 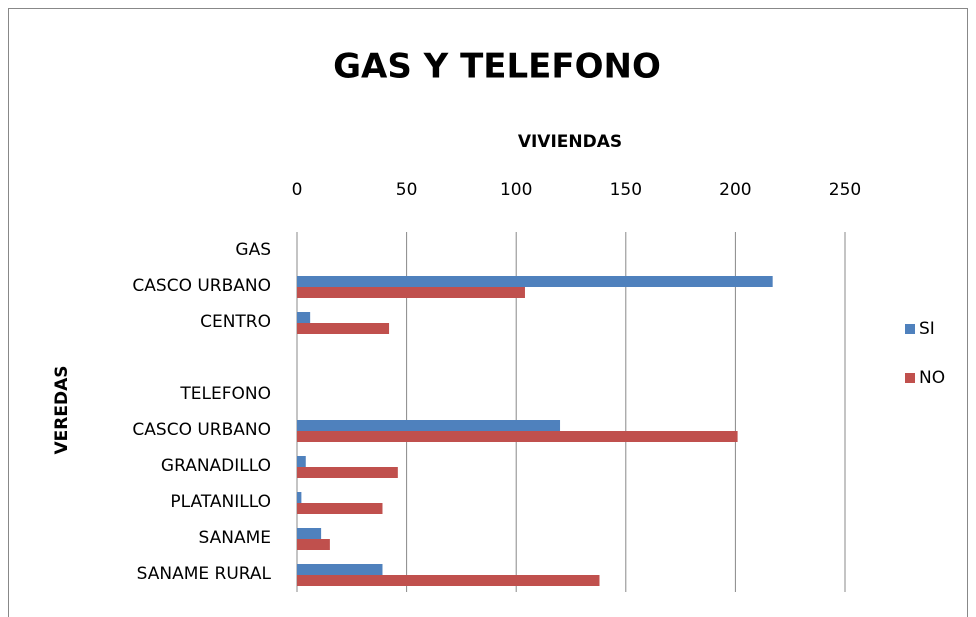 I want to click on y-tick-label: GAS, so click(x=253, y=250).